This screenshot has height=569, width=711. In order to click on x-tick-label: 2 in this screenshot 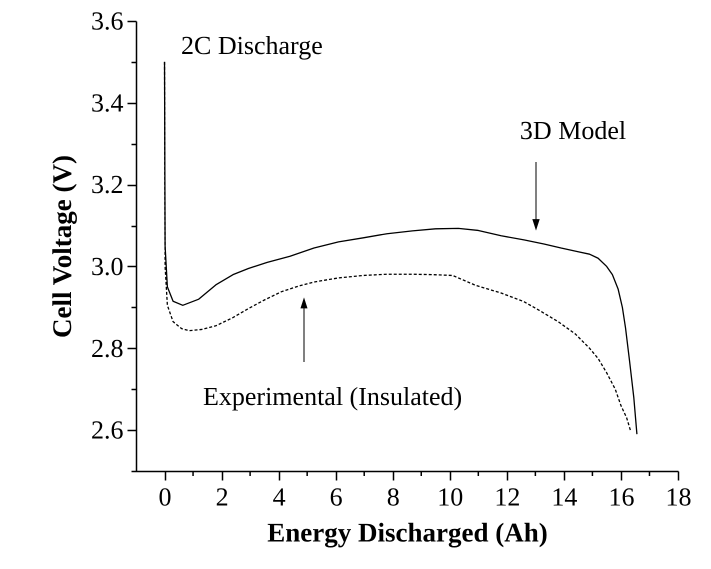, I will do `click(222, 497)`.